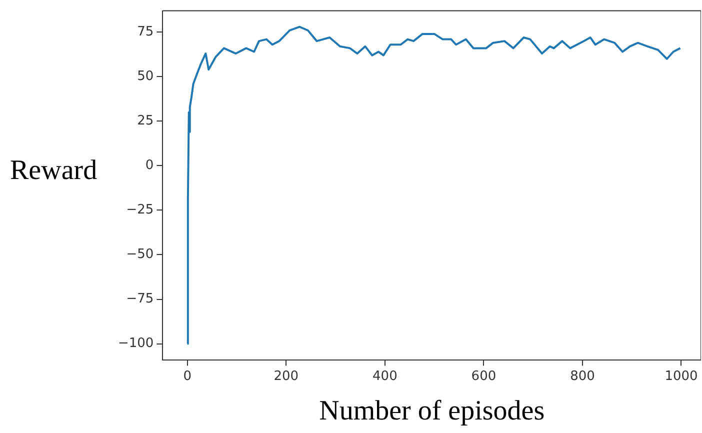 This screenshot has height=433, width=702. Describe the element at coordinates (582, 376) in the screenshot. I see `x-tick-label: 800` at that location.